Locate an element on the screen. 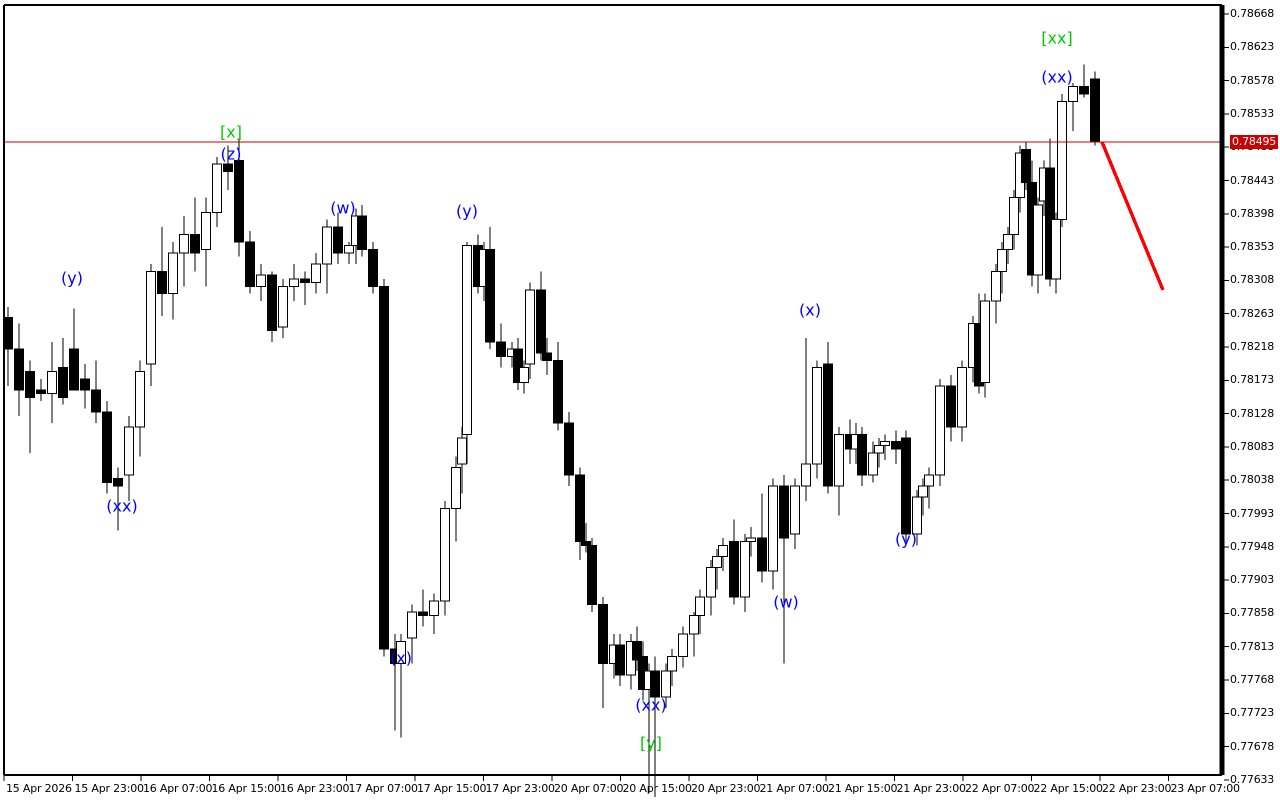 The height and width of the screenshot is (800, 1280). y-axis-tick: 0.78038 is located at coordinates (1252, 480).